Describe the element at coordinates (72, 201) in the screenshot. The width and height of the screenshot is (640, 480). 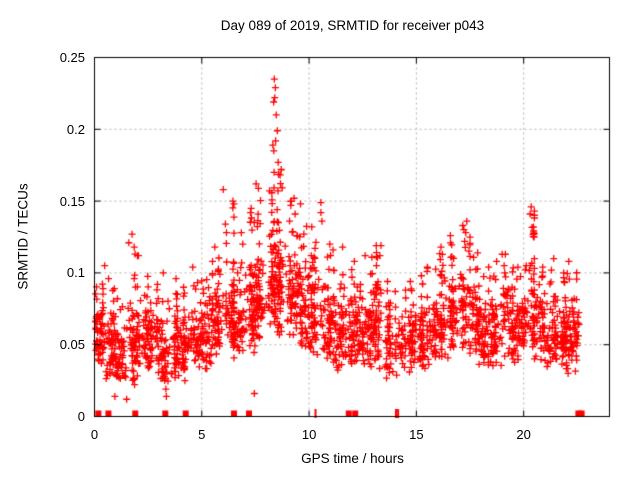
I see `y-tick-label: 0.15` at that location.